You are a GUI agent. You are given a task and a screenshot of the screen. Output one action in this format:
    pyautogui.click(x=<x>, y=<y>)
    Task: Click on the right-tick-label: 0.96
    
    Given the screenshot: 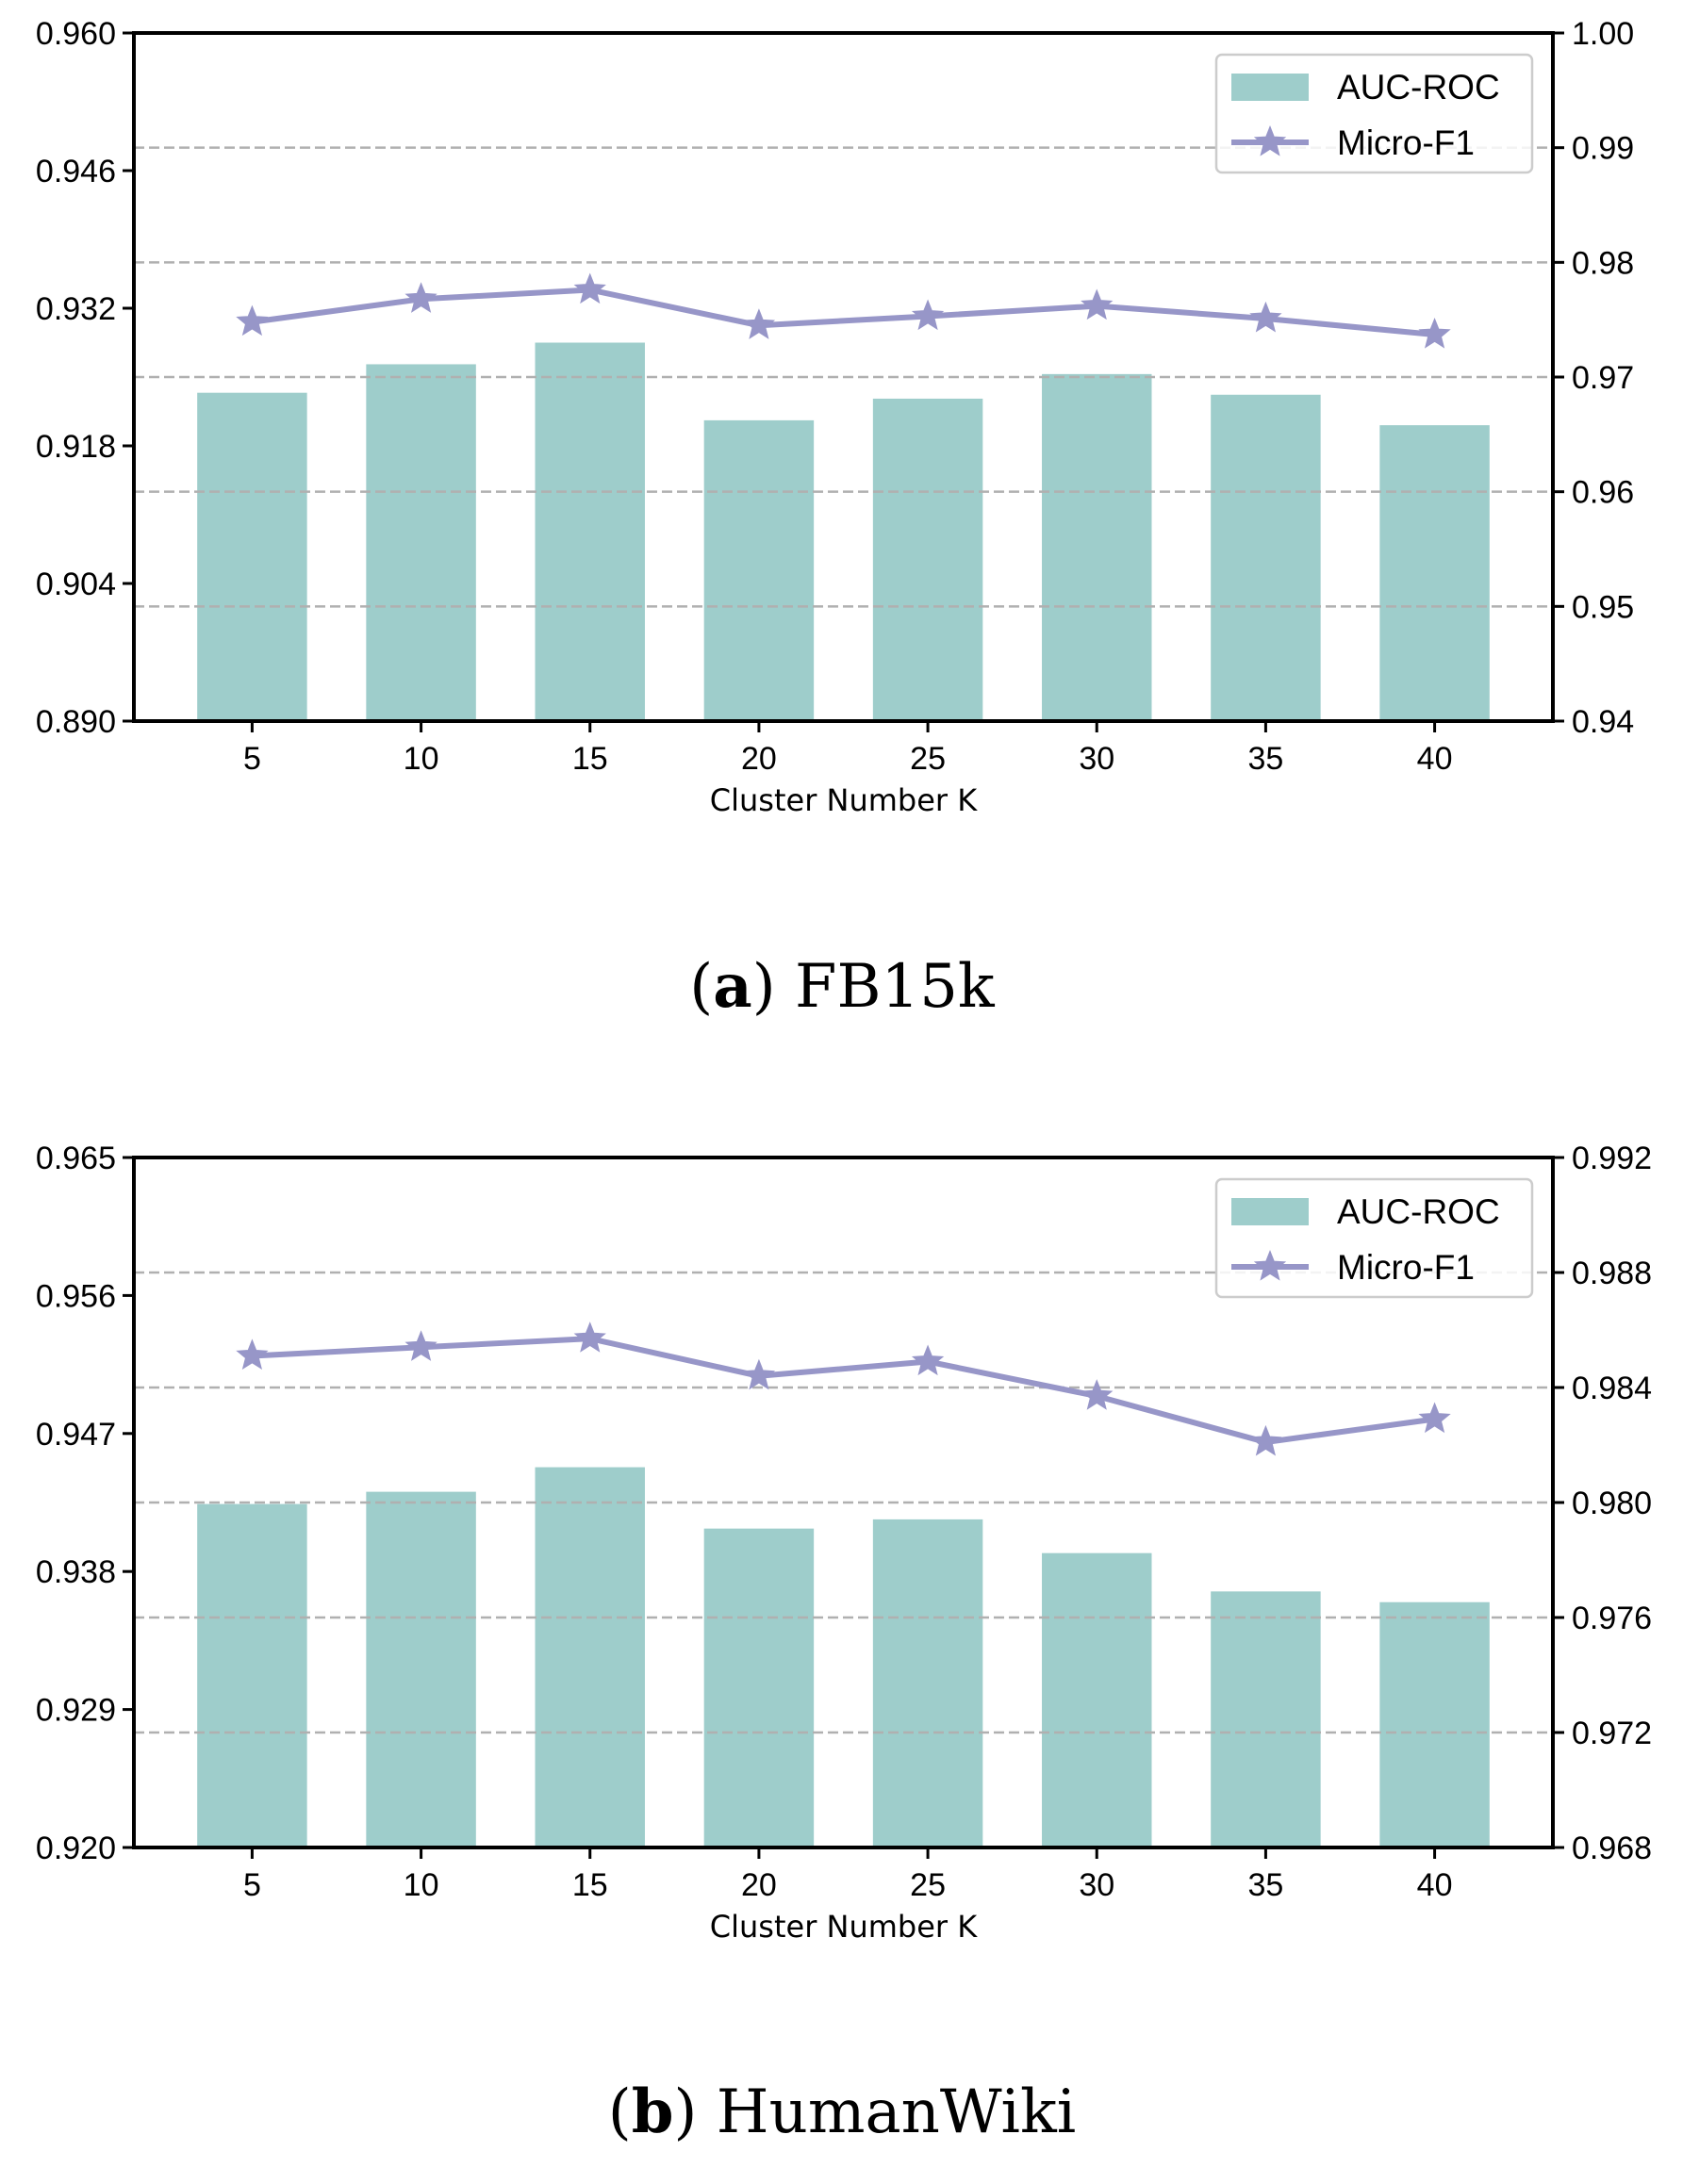 What is the action you would take?
    pyautogui.click(x=1603, y=493)
    